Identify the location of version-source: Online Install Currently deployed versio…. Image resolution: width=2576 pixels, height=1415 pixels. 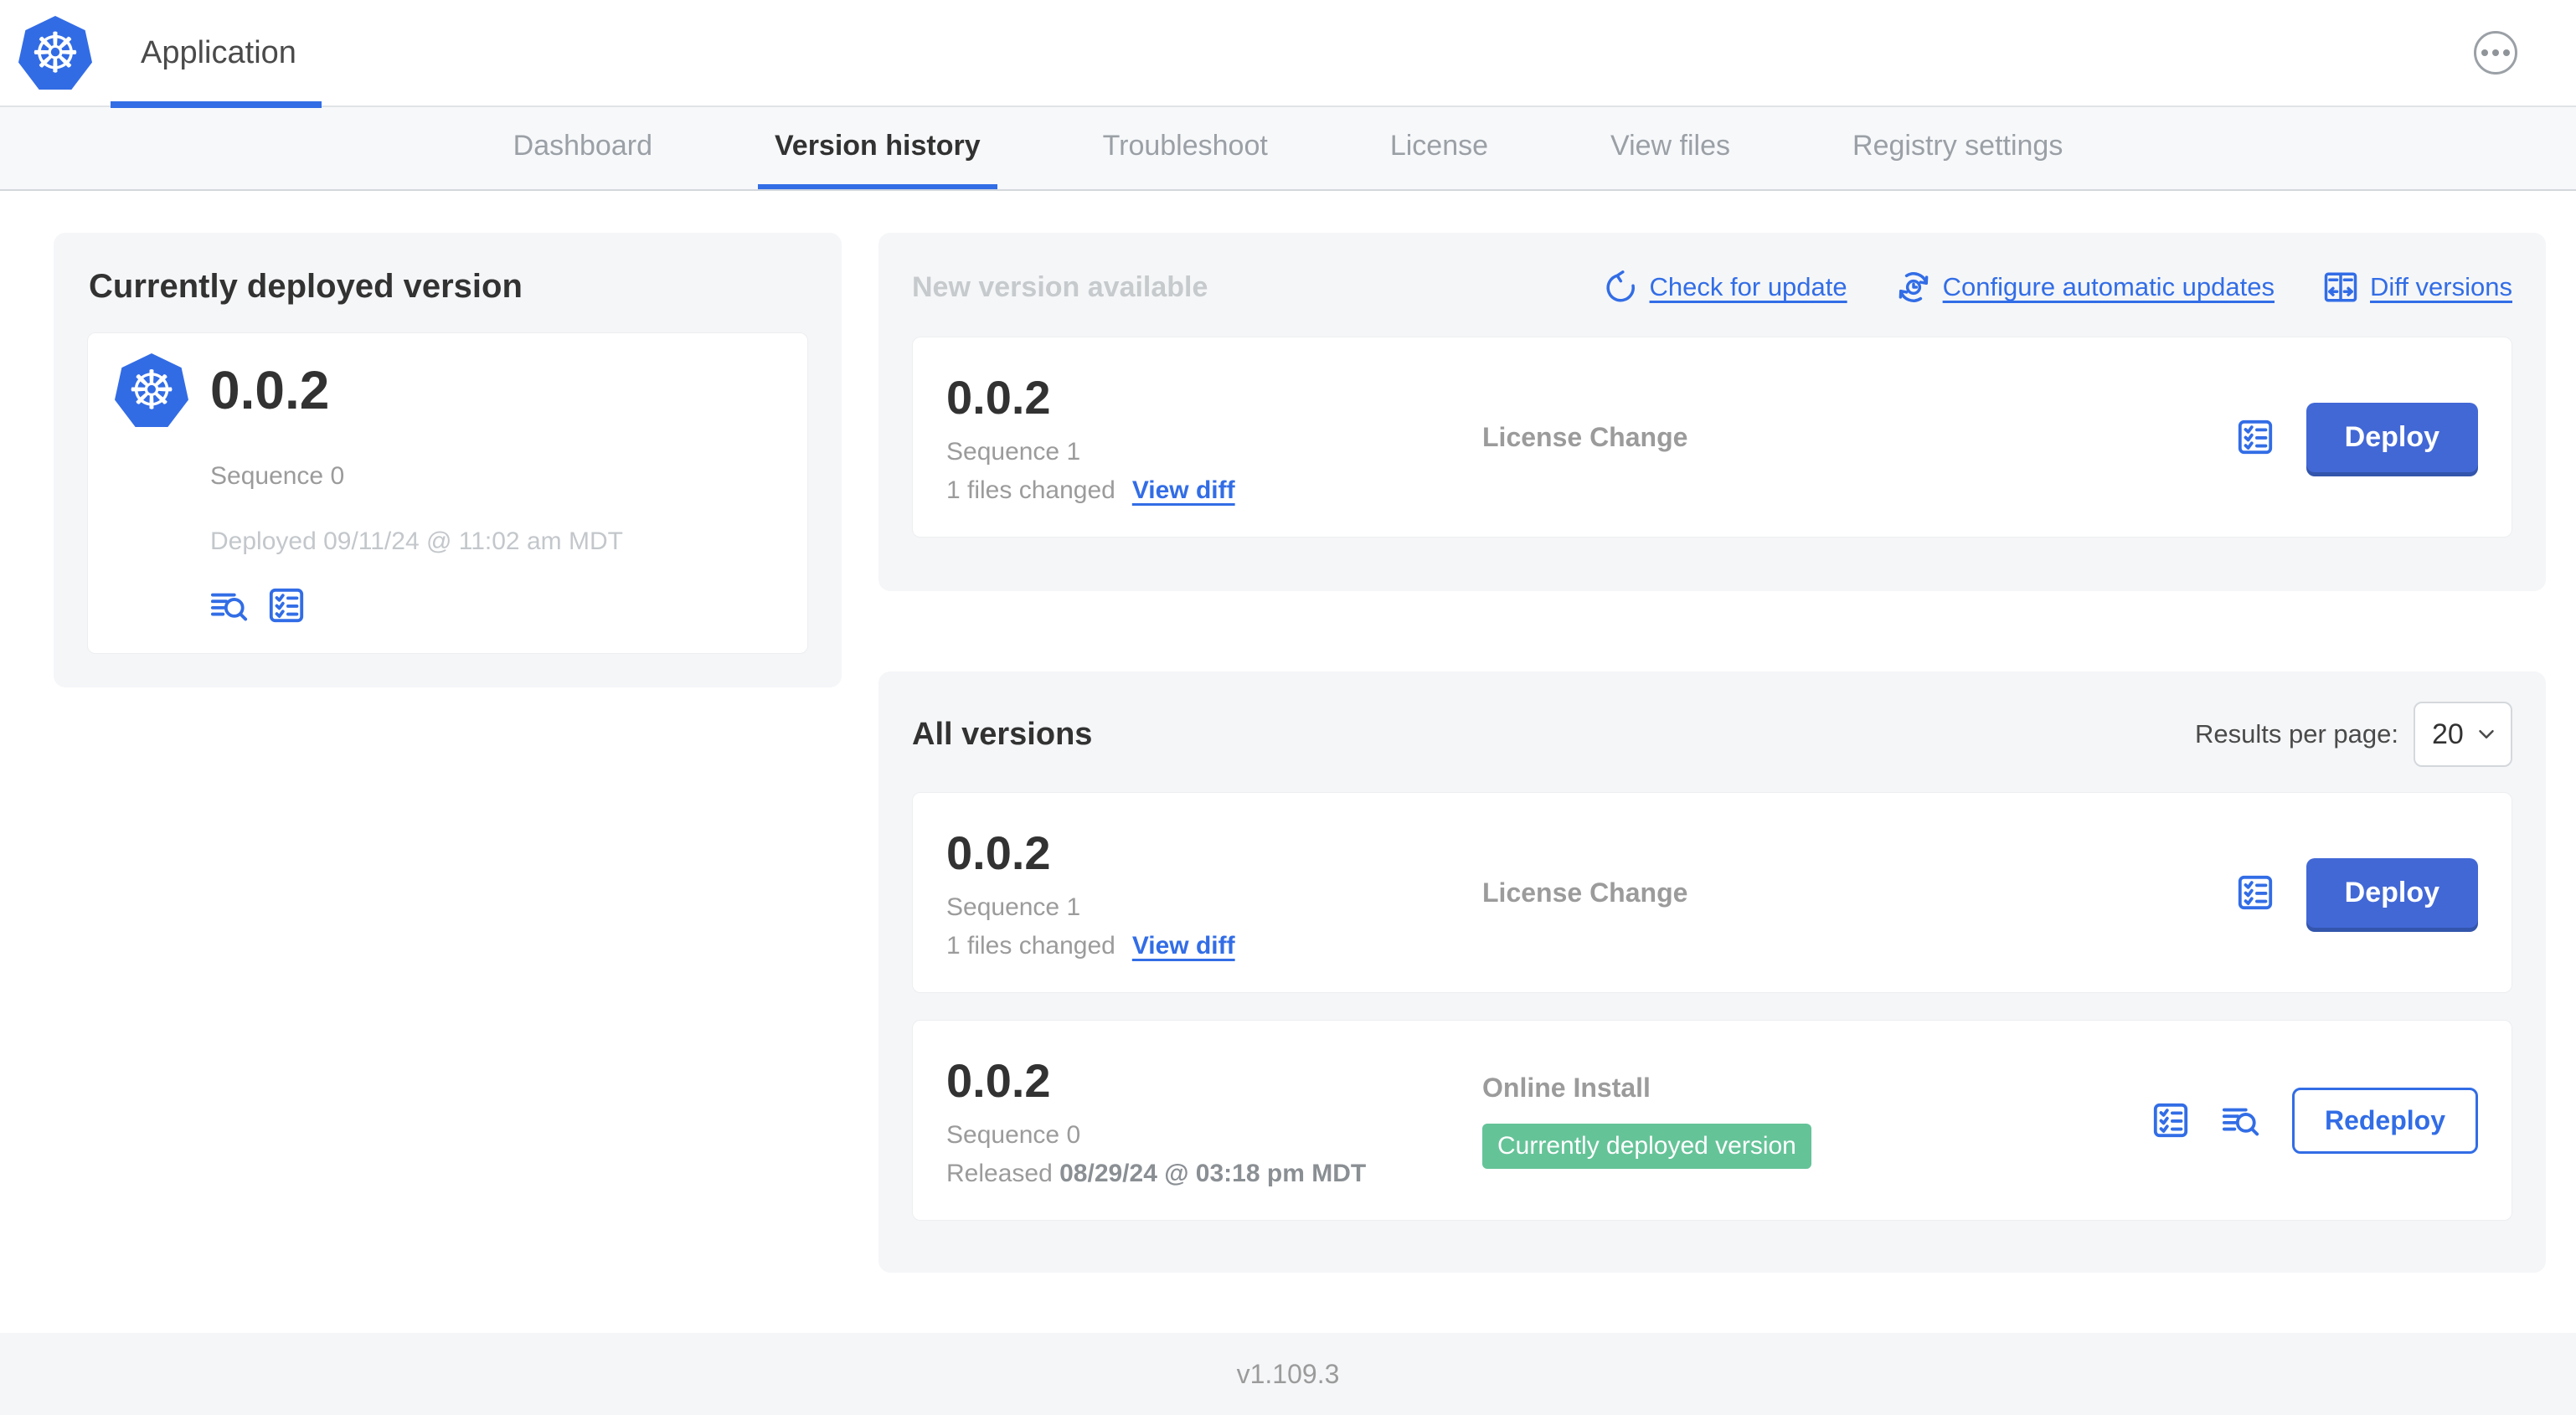
(1816, 1121).